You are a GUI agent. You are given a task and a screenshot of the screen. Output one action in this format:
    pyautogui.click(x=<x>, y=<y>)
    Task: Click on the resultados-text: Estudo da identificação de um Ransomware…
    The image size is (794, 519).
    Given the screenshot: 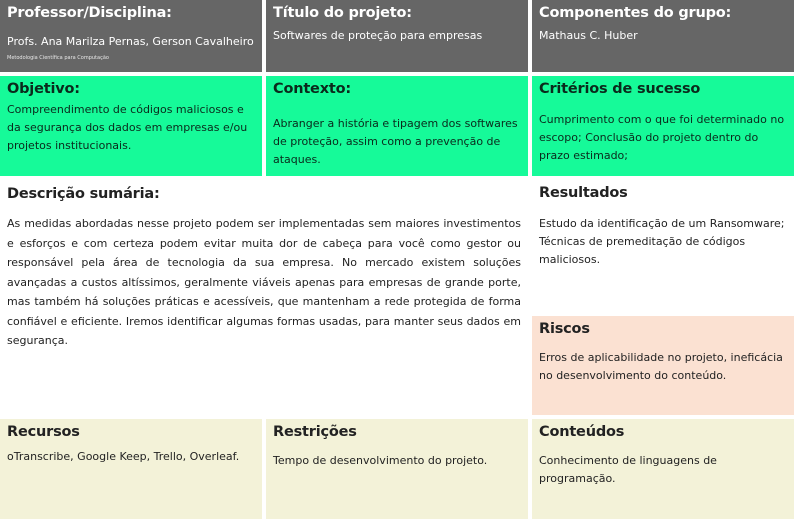 What is the action you would take?
    pyautogui.click(x=662, y=241)
    